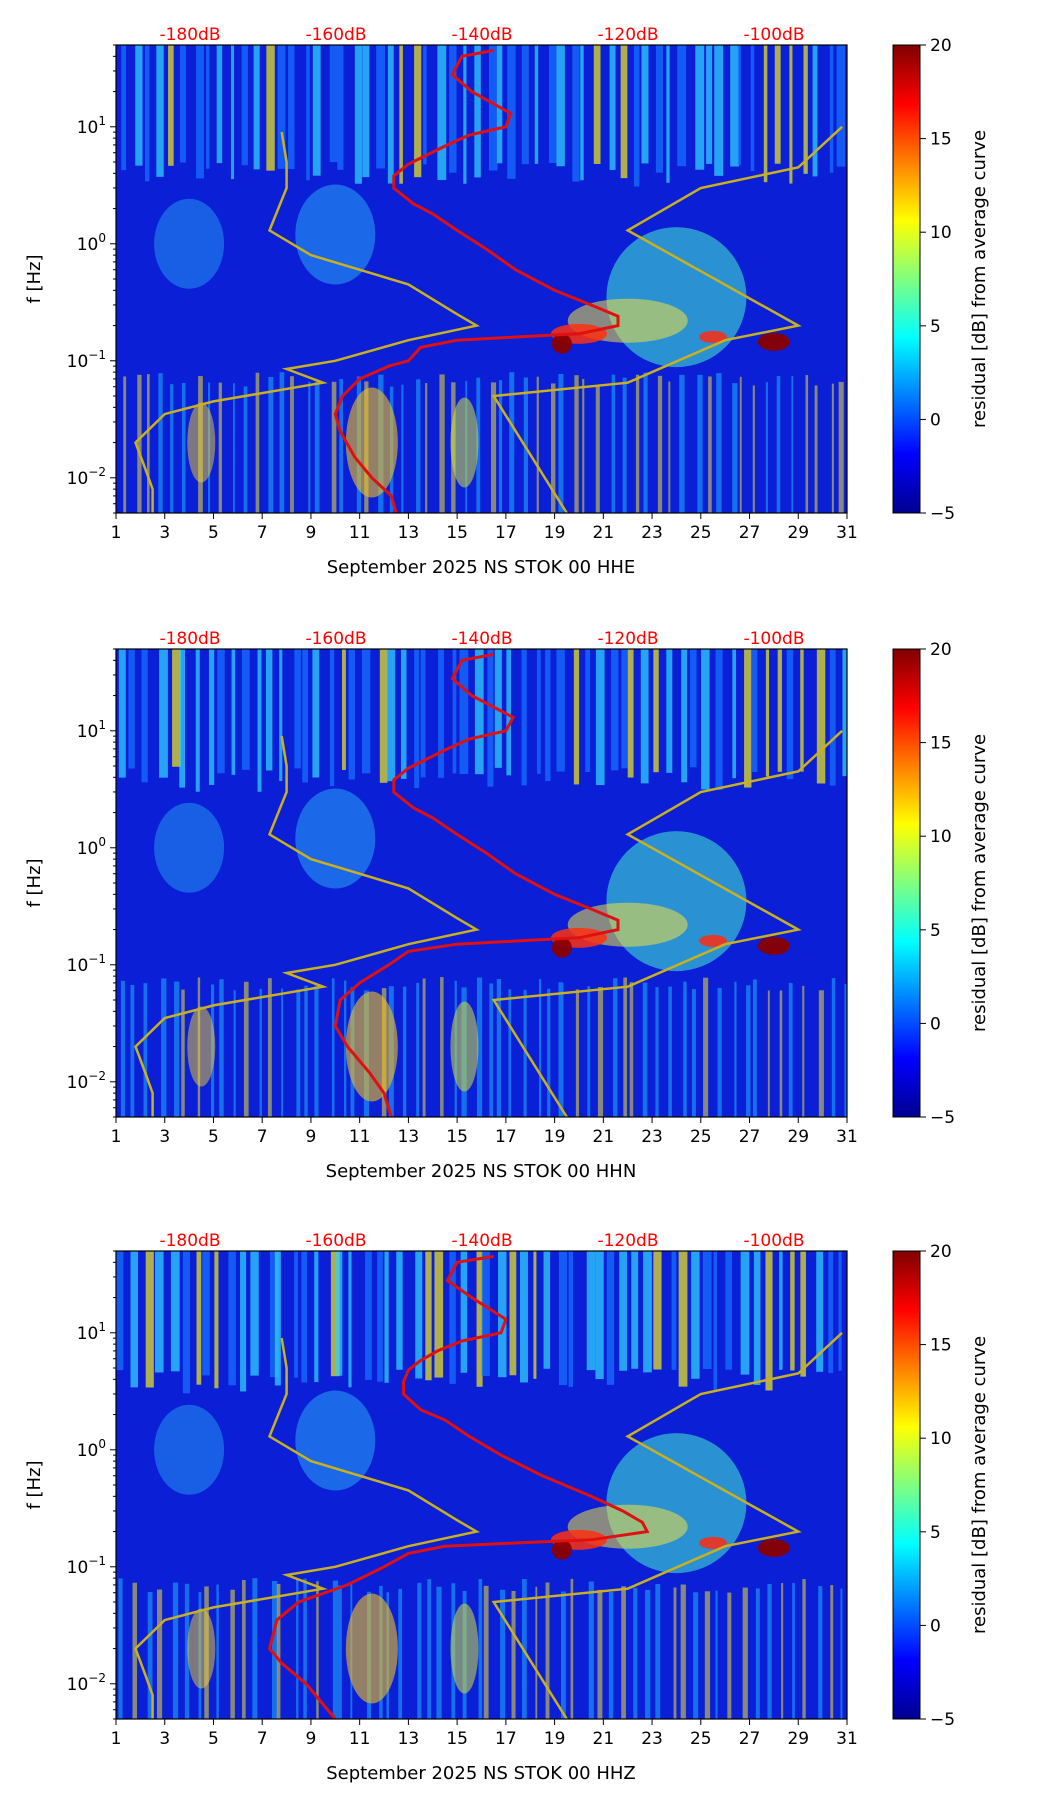 The width and height of the screenshot is (1052, 1806). I want to click on db-label: -180dB, so click(189, 639).